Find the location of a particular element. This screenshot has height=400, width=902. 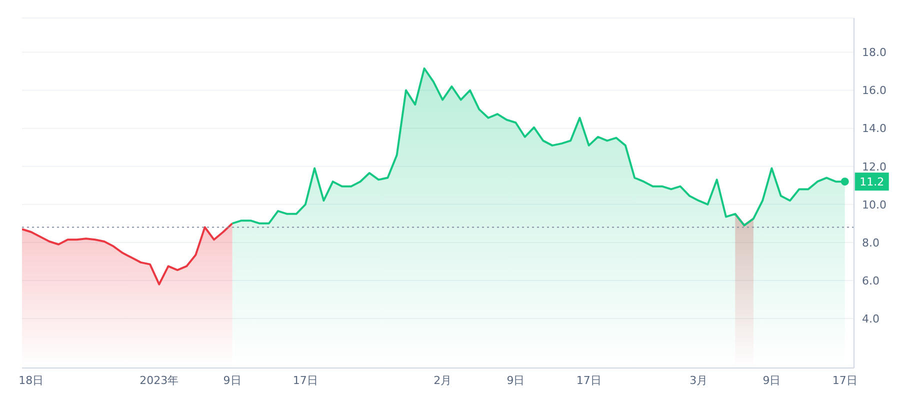

x-tick-label: 2月 is located at coordinates (443, 380).